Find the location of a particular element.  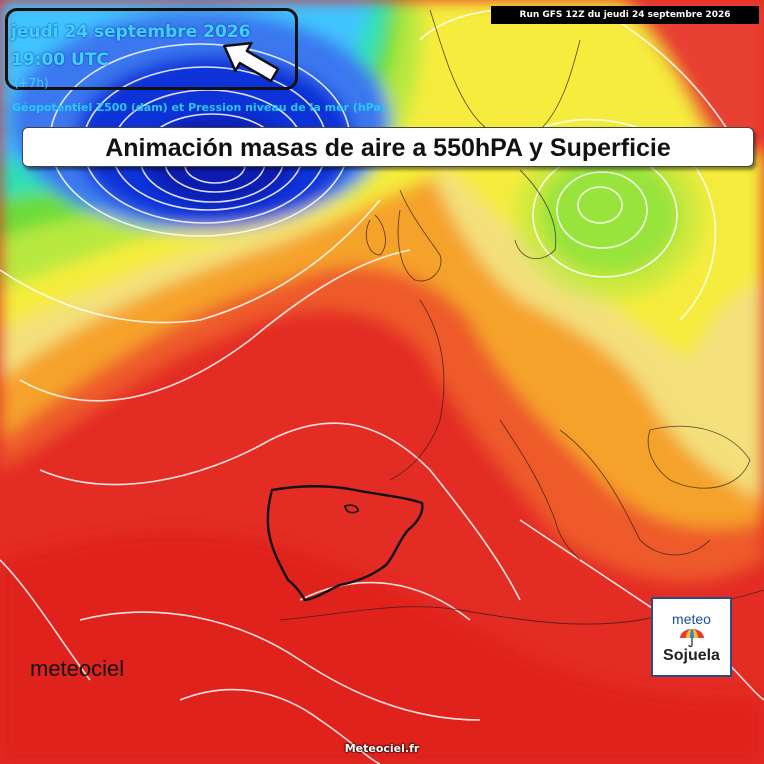

coast-black-sea is located at coordinates (699, 457).